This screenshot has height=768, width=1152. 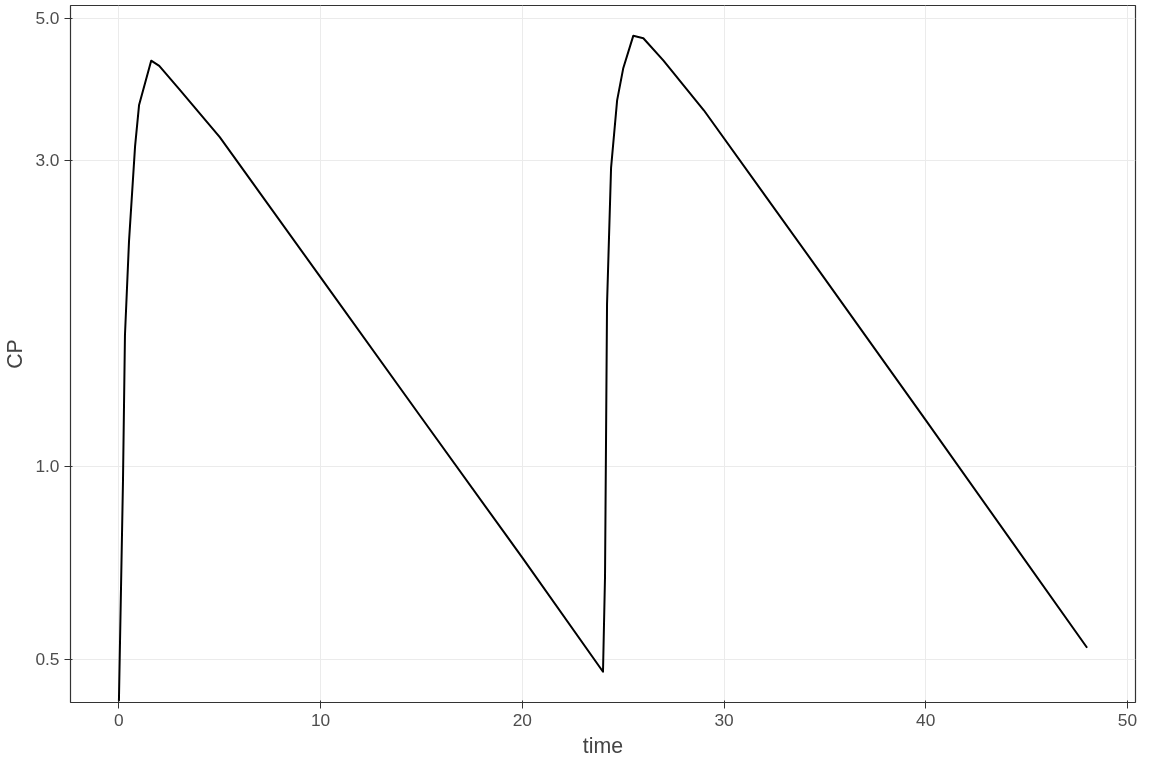 What do you see at coordinates (47, 18) in the screenshot?
I see `y-tick-label: 5.0` at bounding box center [47, 18].